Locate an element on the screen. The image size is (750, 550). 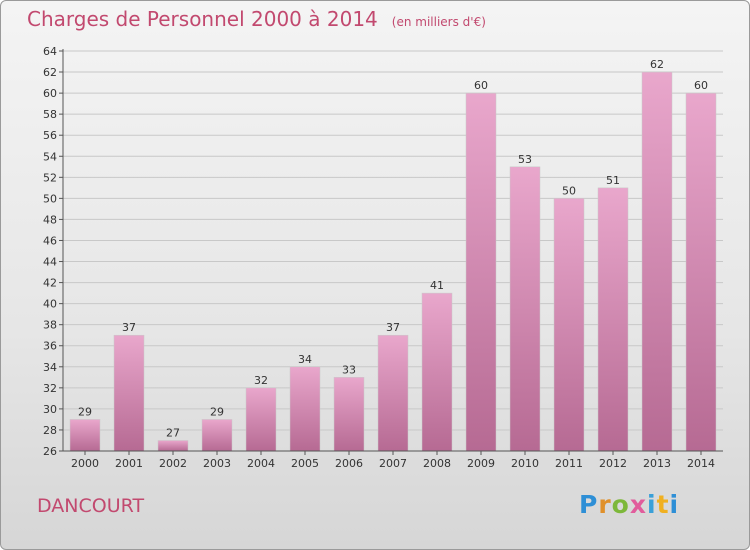
y-tick-label: 50 is located at coordinates (50, 198).